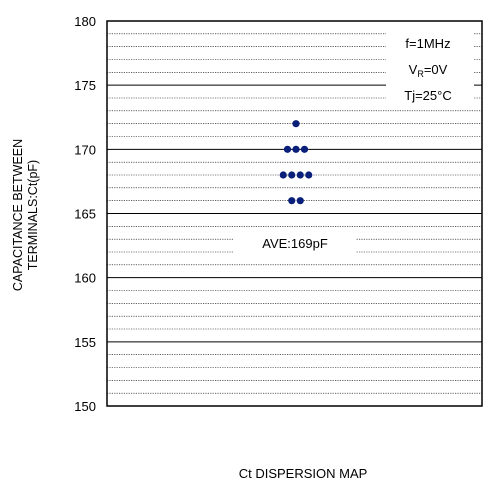 The image size is (485, 483). I want to click on y-tick-label: 150, so click(85, 406).